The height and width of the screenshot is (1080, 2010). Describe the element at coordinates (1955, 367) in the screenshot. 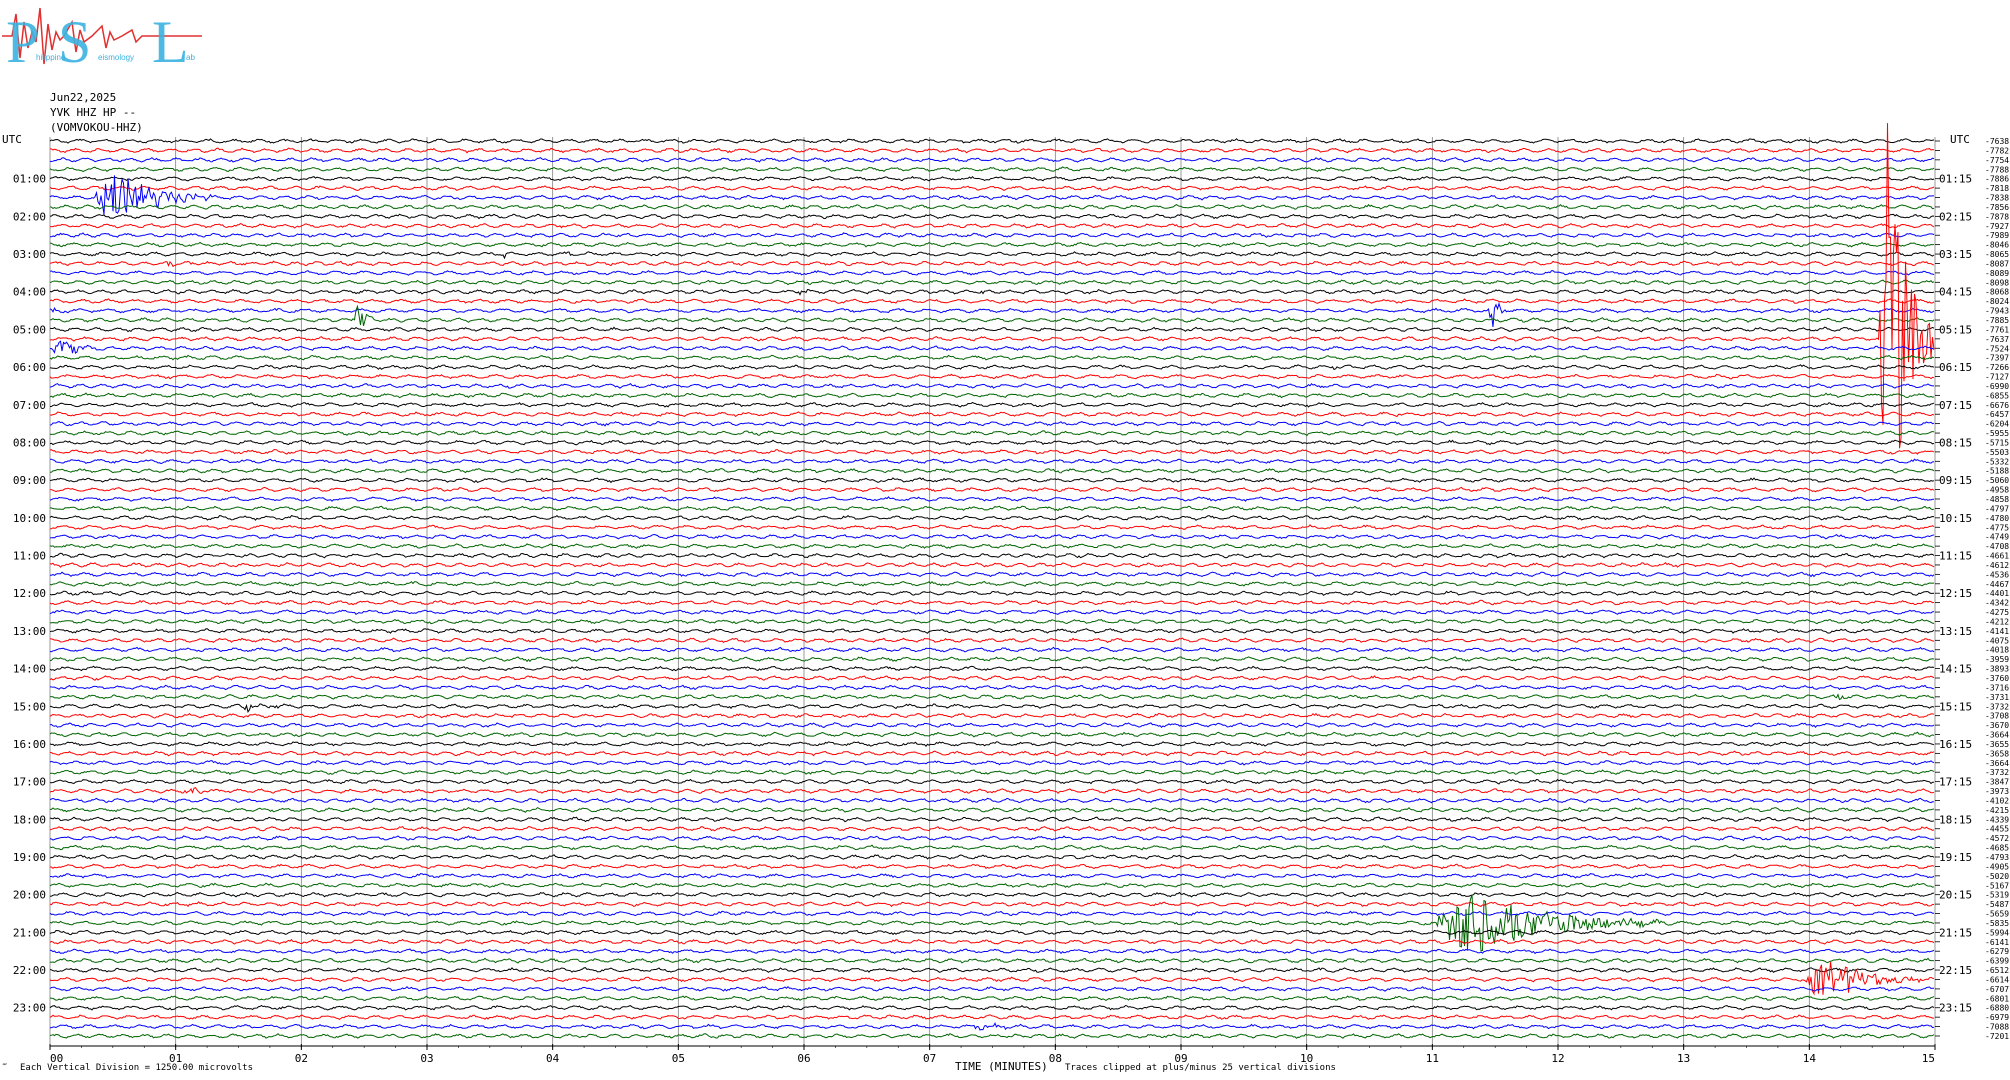

I see `right-time-label: 06:15` at that location.